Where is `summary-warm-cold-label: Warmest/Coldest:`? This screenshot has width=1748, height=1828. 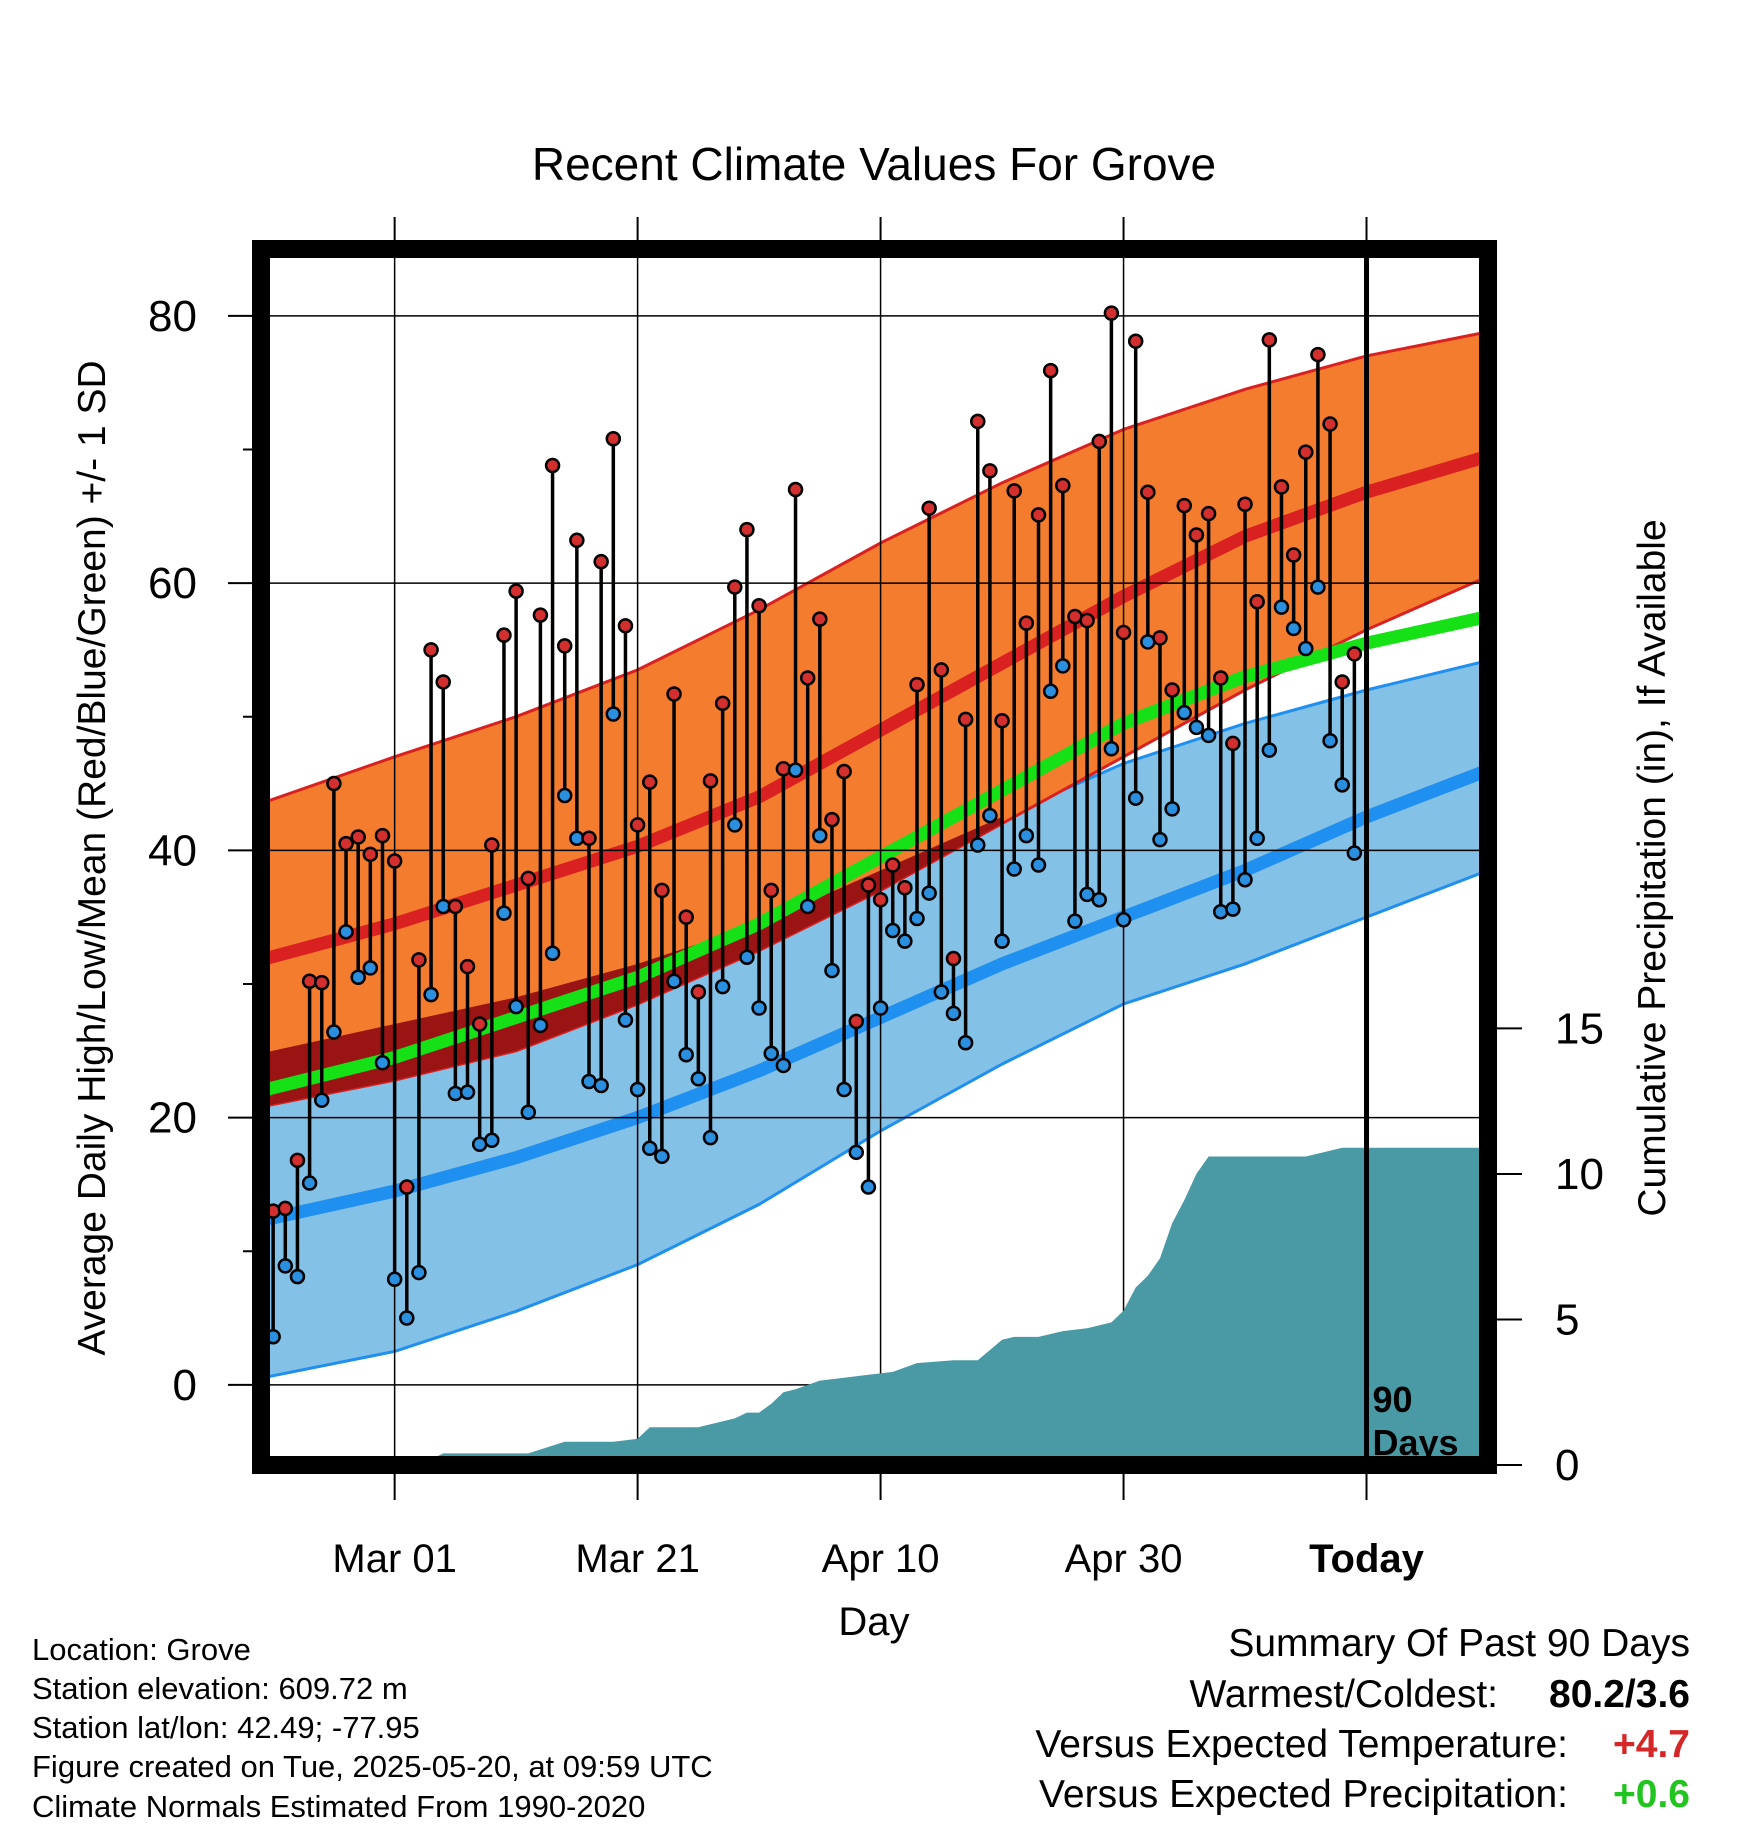 summary-warm-cold-label: Warmest/Coldest: is located at coordinates (1343, 1694).